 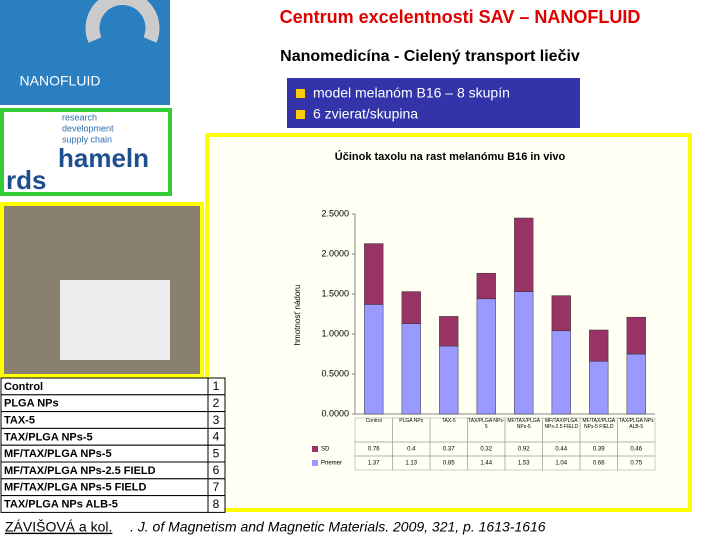 I want to click on x-tick-label: MF/TAX/PLGA NPs-2.5 FIELD, so click(x=561, y=424).